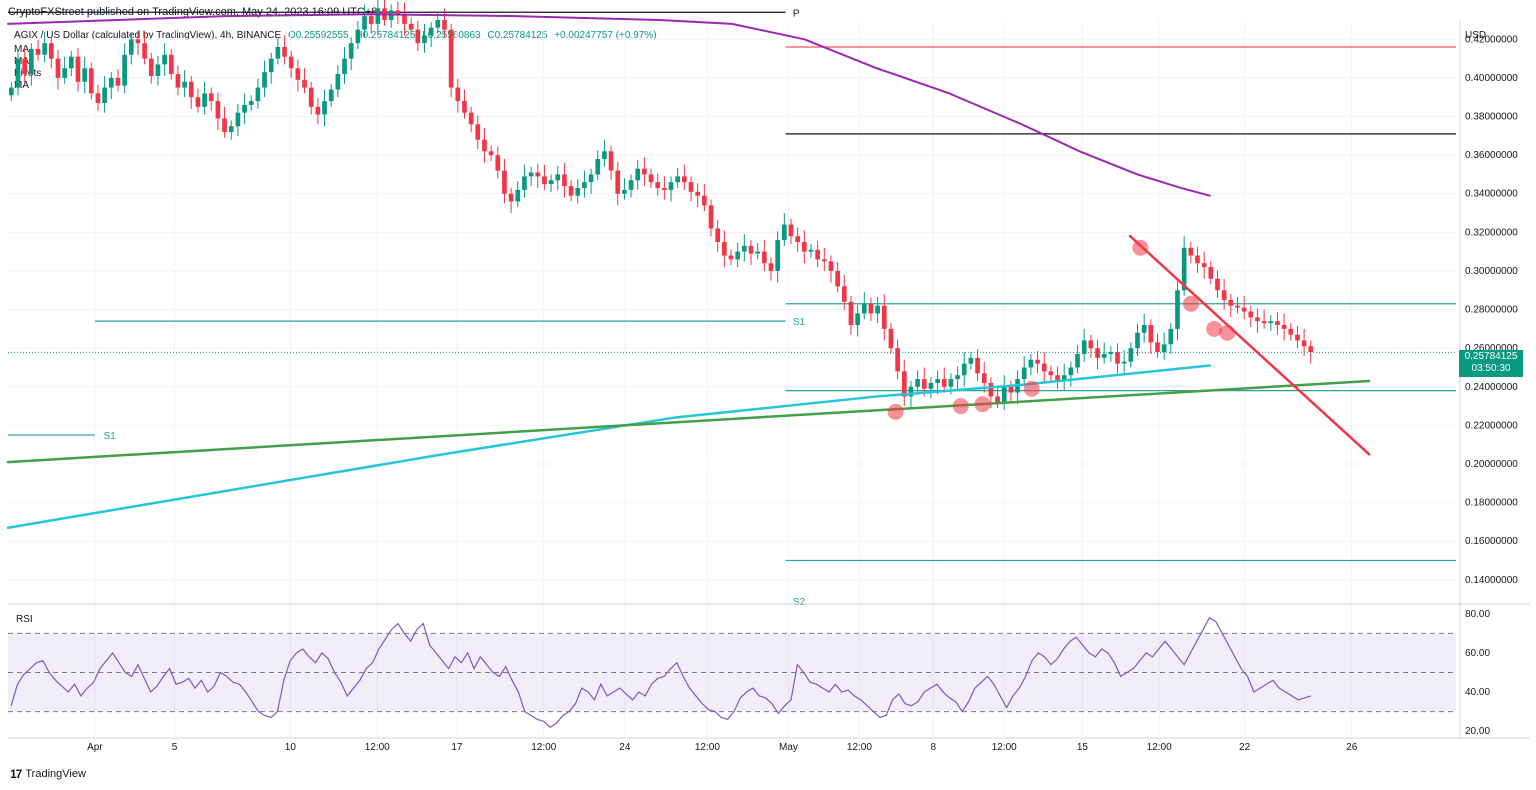 The image size is (1536, 790). Describe the element at coordinates (21, 61) in the screenshot. I see `indicator-ma-2: MA` at that location.